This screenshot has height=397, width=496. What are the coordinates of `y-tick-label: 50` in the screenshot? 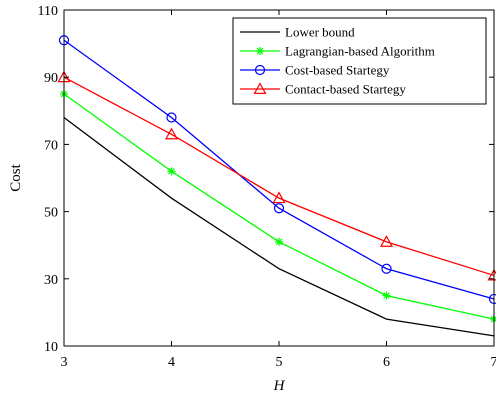 It's located at (51, 213).